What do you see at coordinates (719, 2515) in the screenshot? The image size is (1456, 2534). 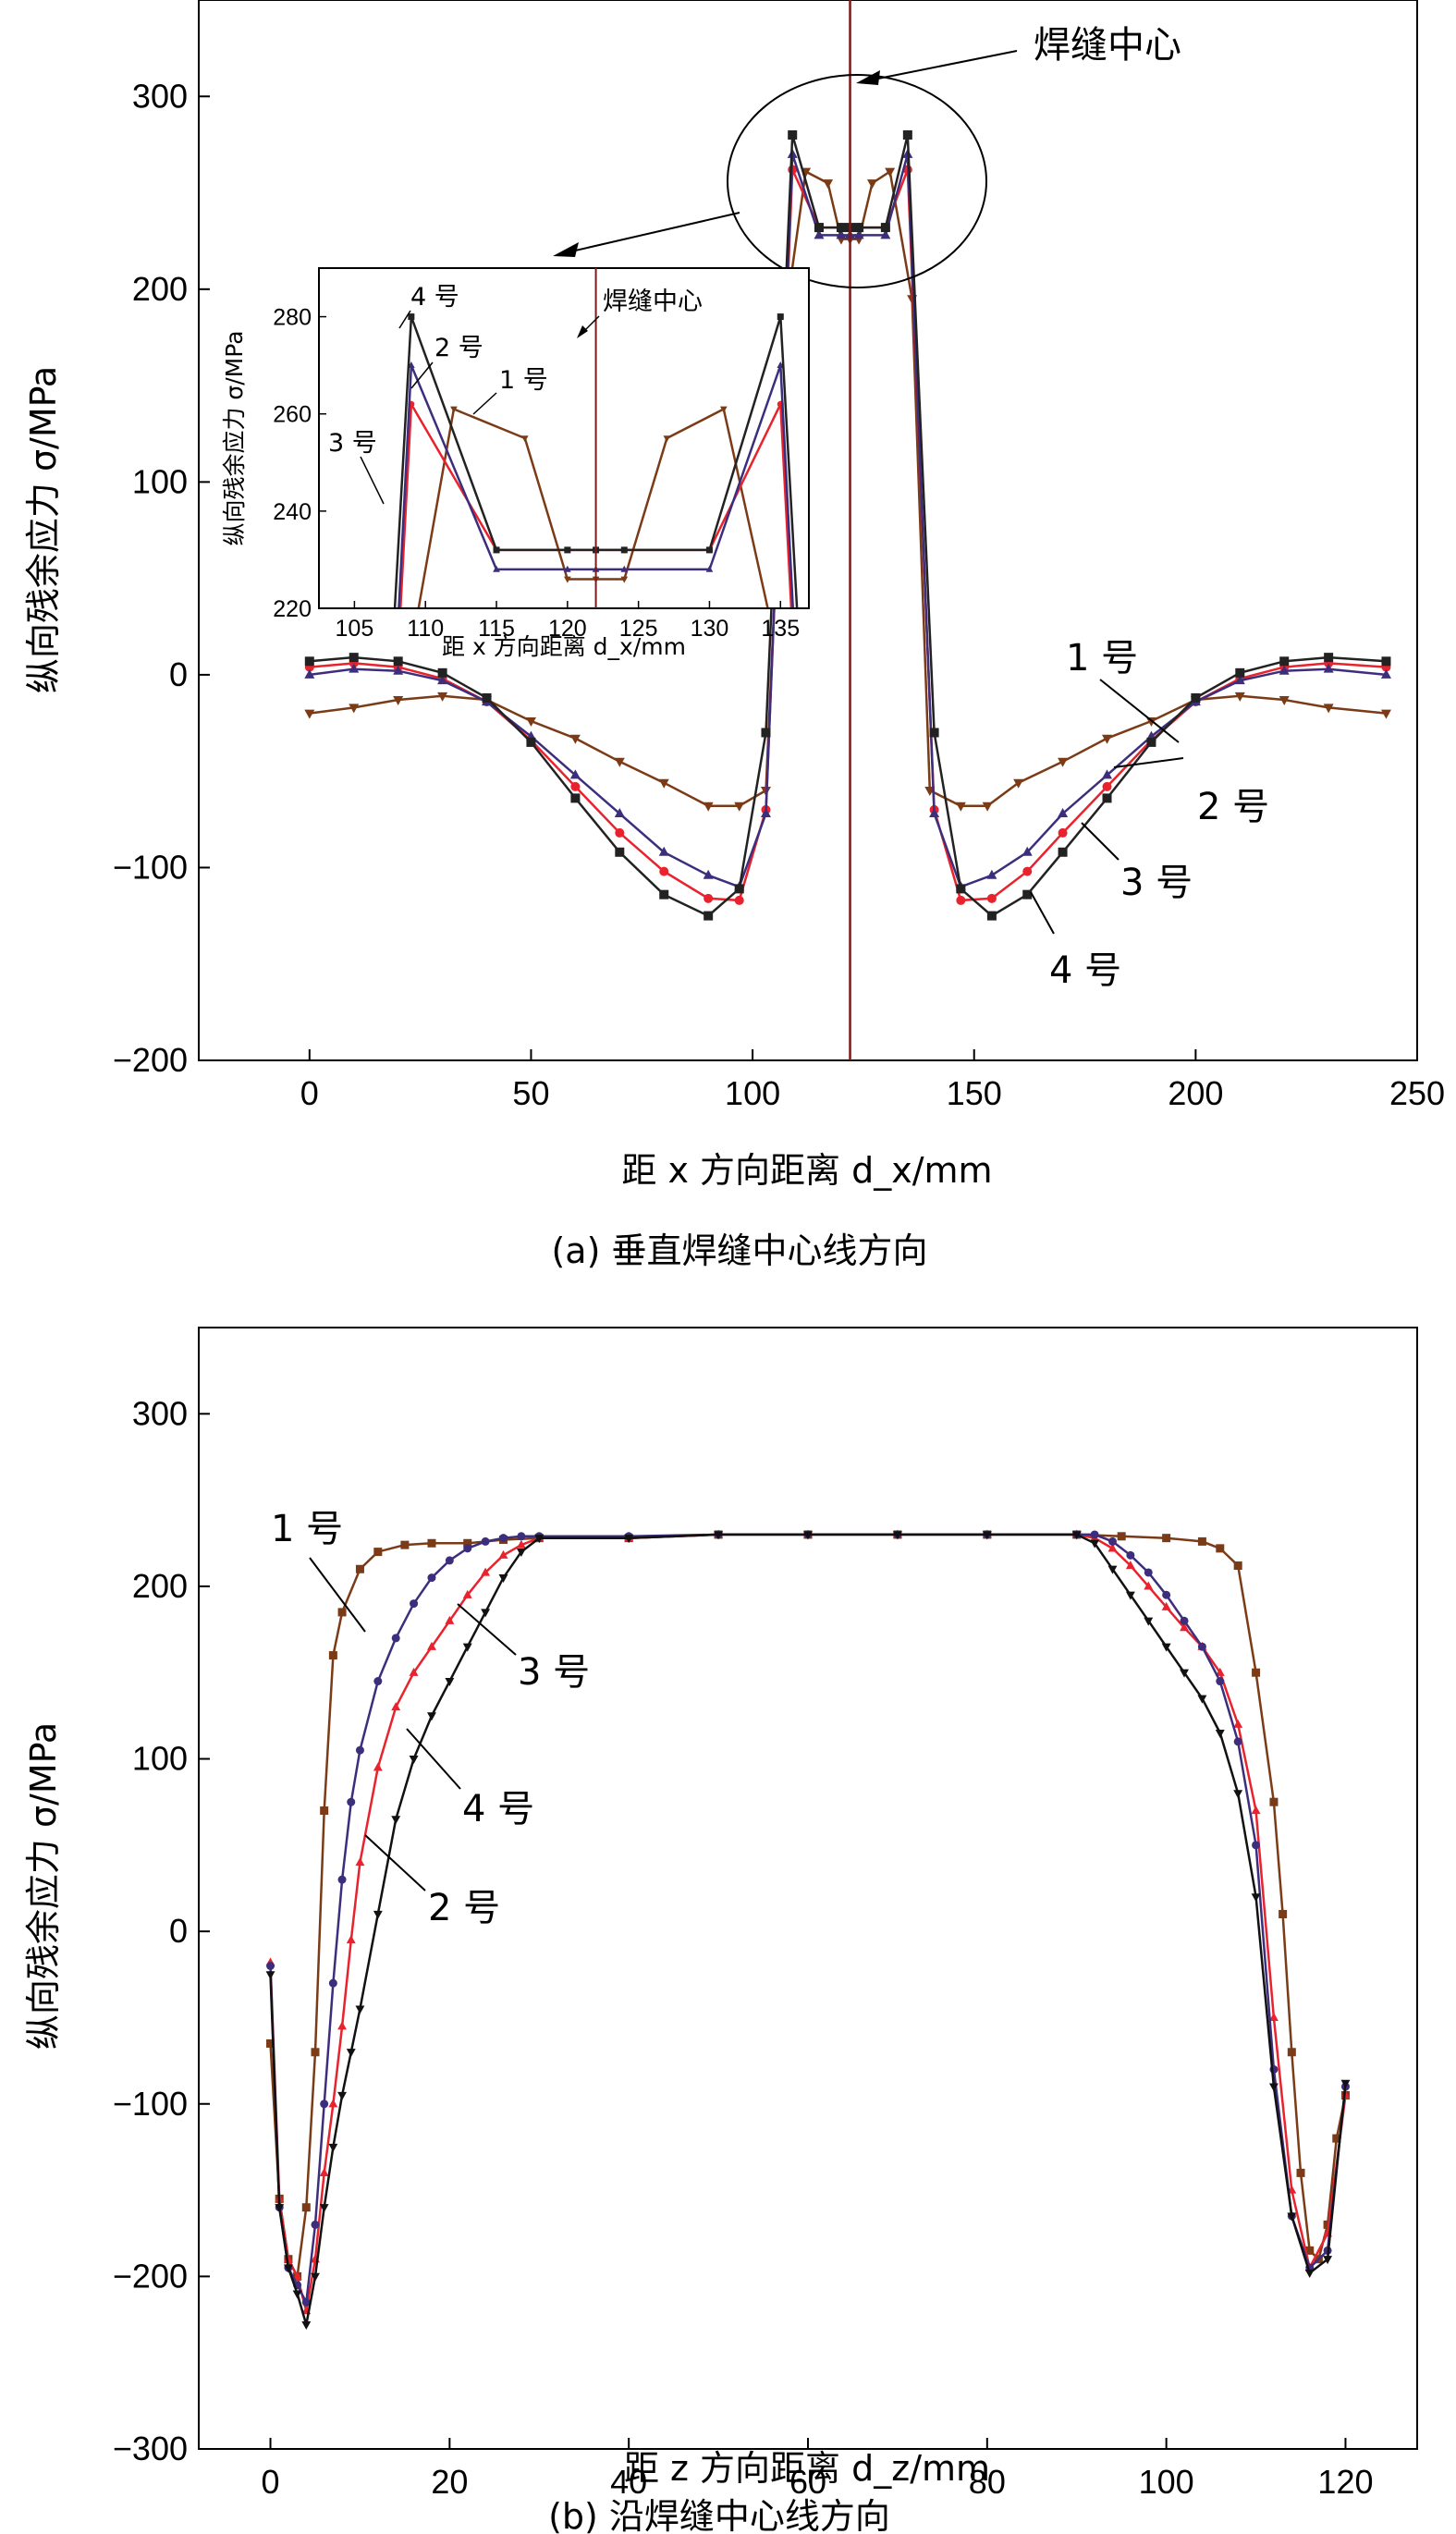 I see `caption-b: (b) 沿焊缝中心线方向` at bounding box center [719, 2515].